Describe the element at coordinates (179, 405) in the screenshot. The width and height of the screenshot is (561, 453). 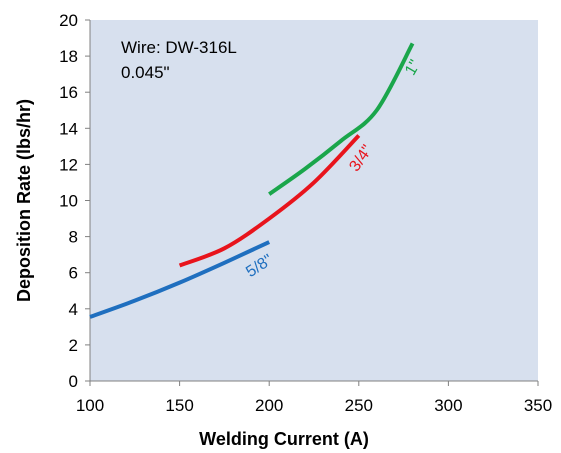
I see `x-tick-label: 150` at that location.